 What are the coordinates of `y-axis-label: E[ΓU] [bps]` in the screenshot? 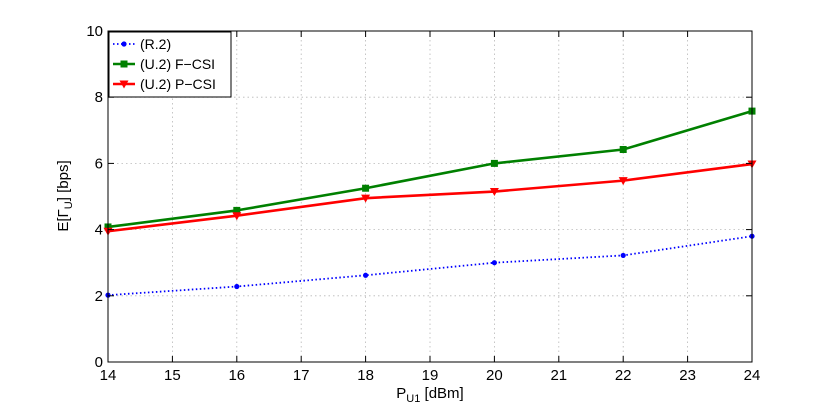 It's located at (65, 195).